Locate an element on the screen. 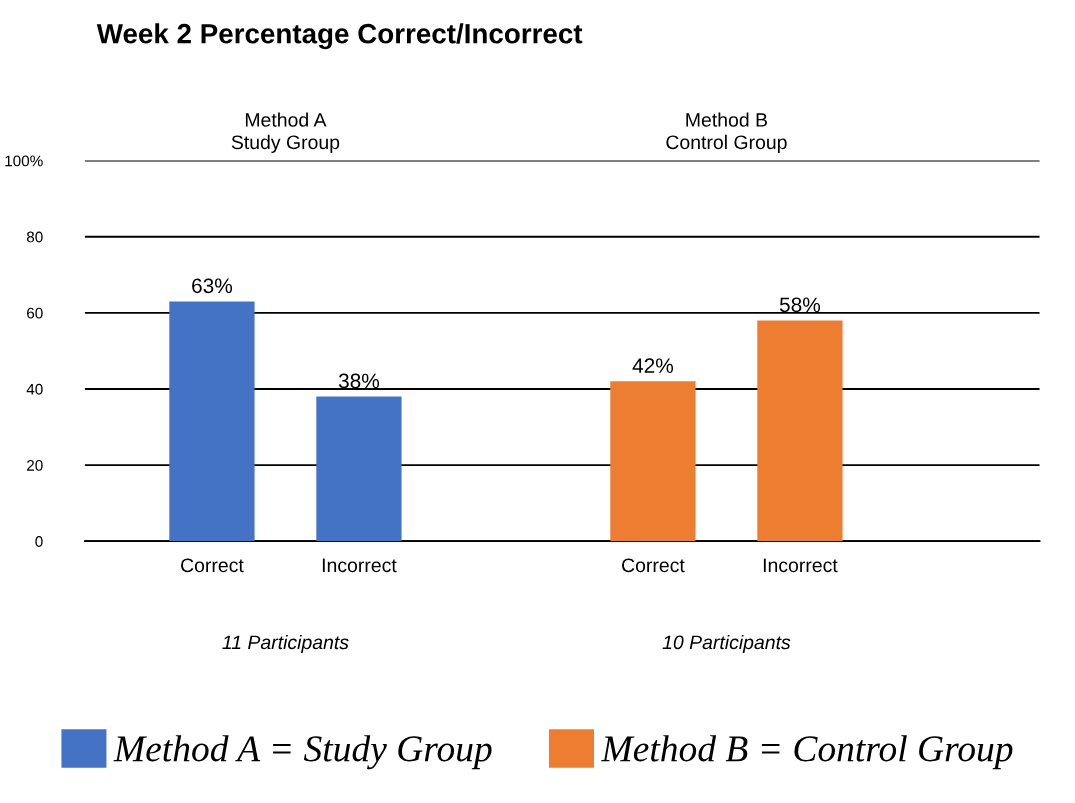 This screenshot has height=803, width=1075. legend-label: Method B = Control Group is located at coordinates (807, 752).